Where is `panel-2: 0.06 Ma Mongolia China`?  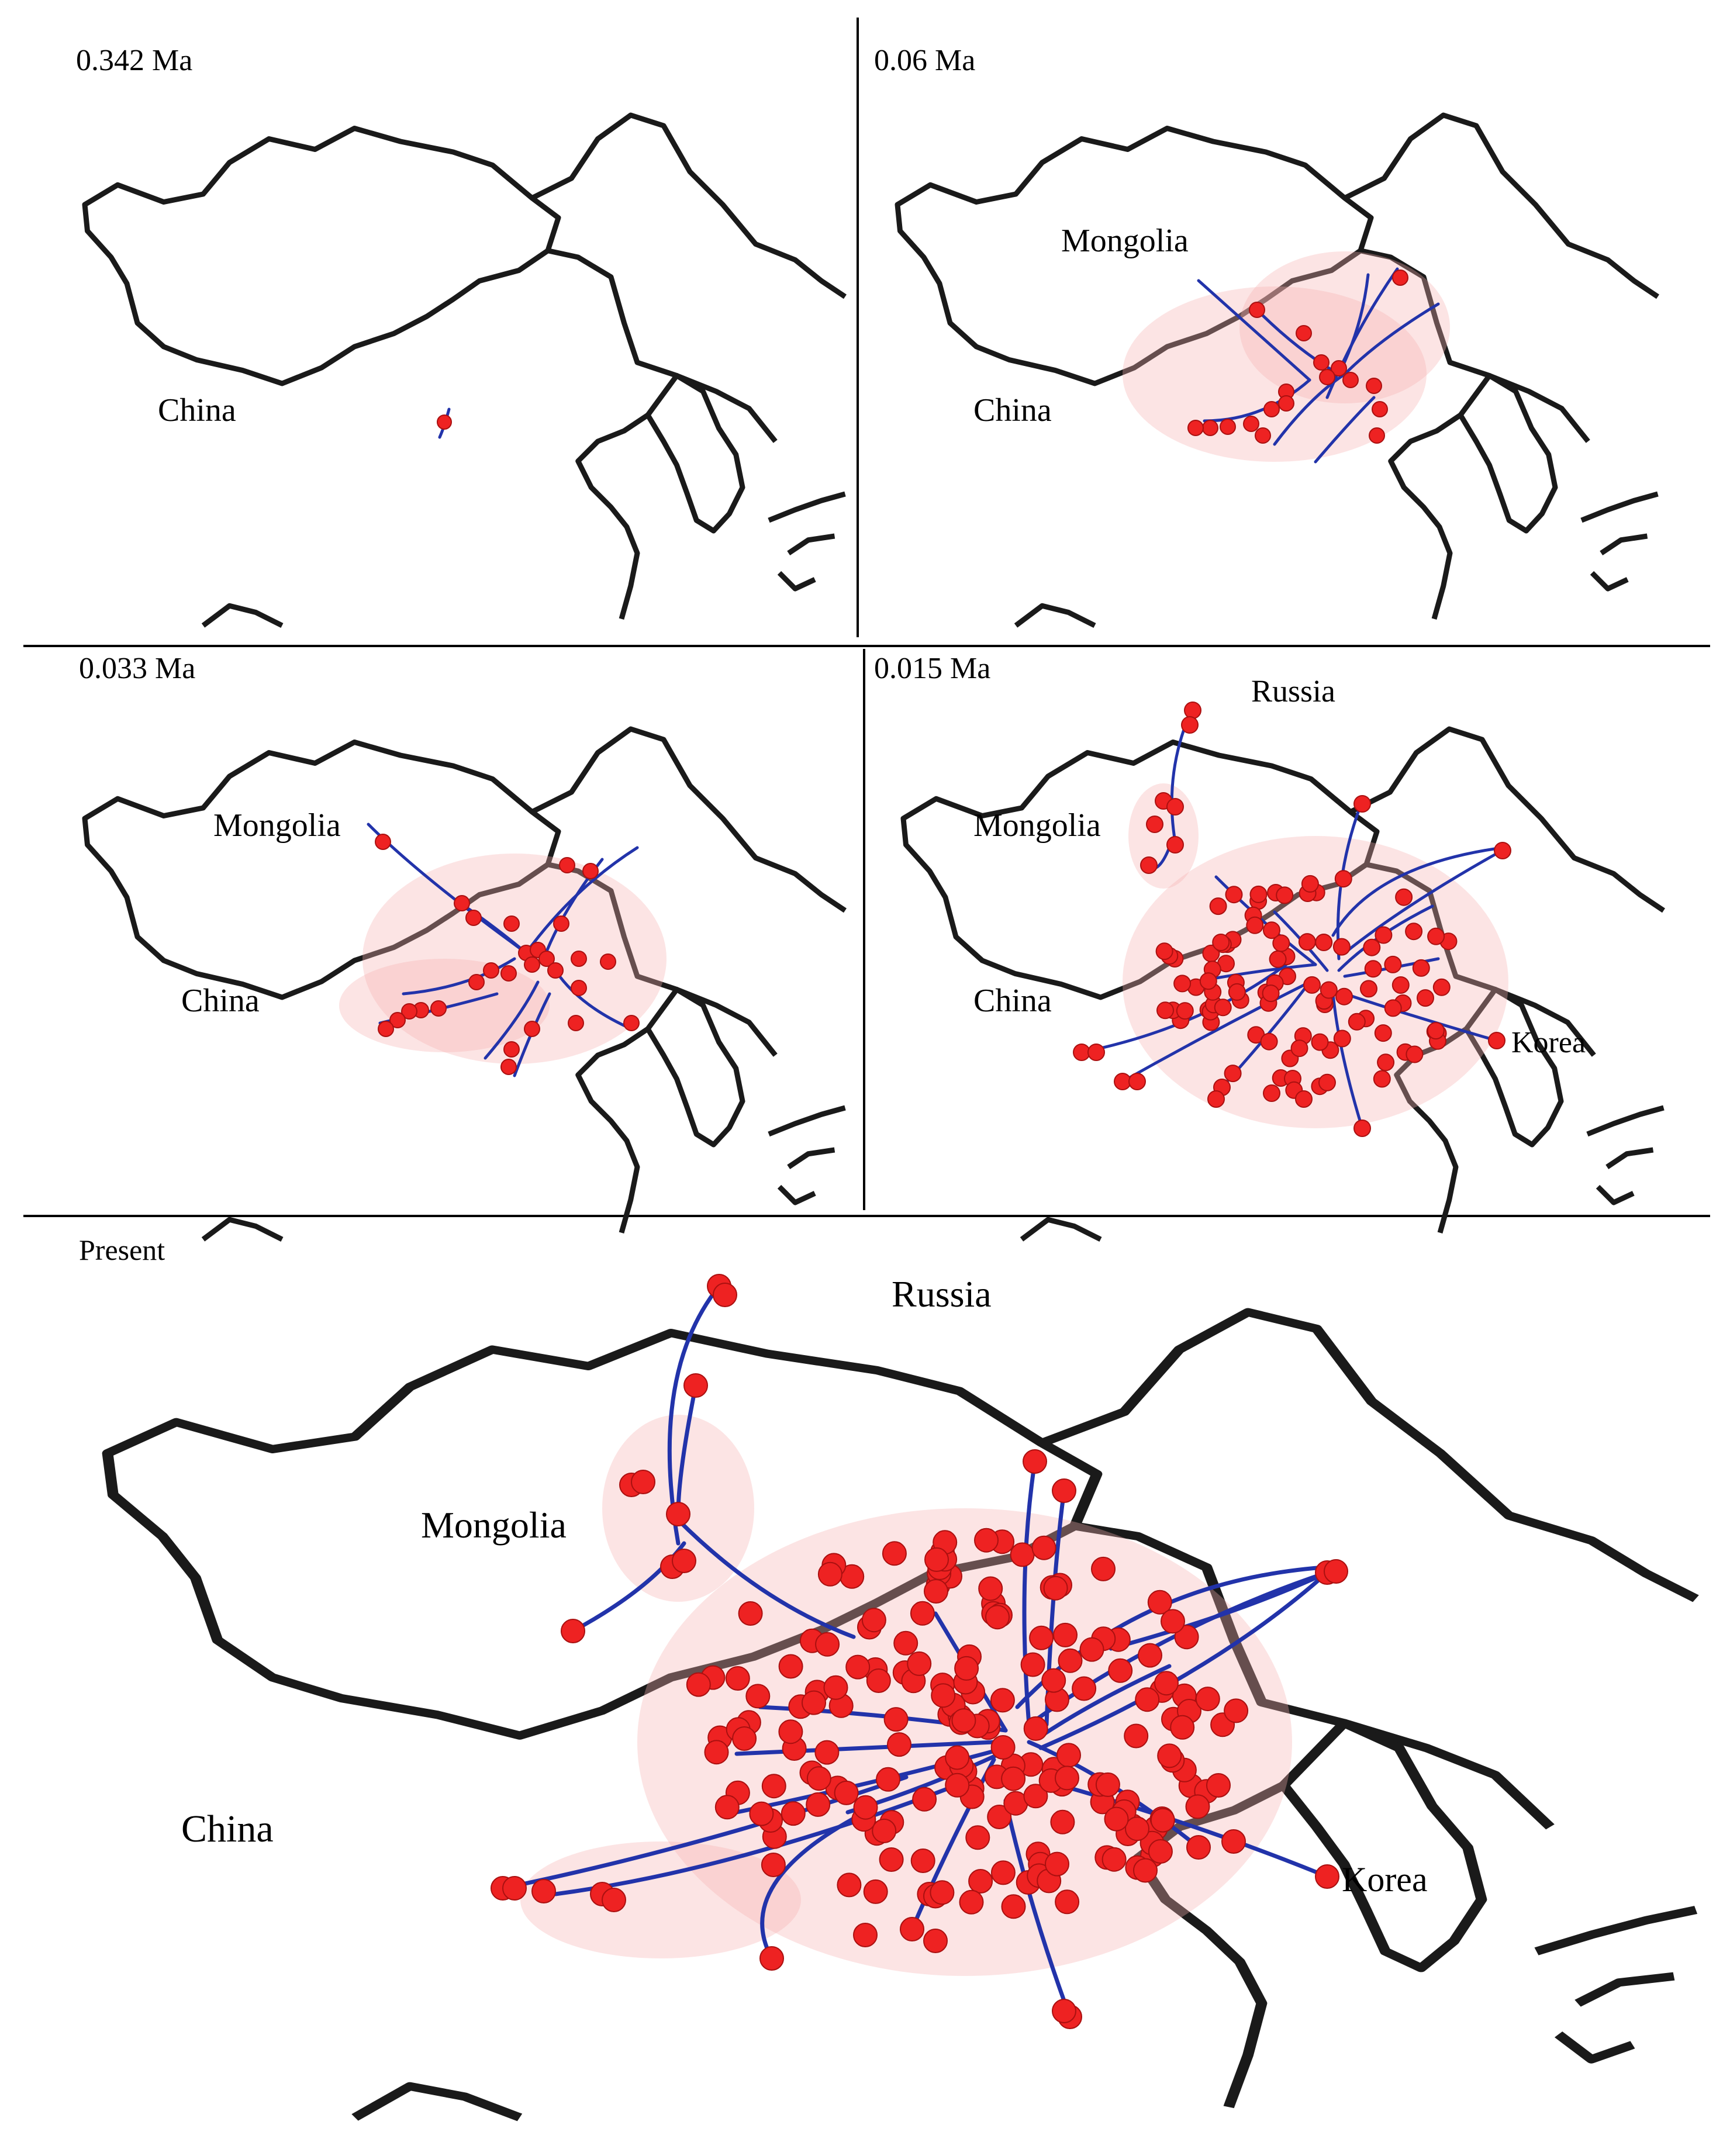 panel-2: 0.06 Ma Mongolia China is located at coordinates (1266, 335).